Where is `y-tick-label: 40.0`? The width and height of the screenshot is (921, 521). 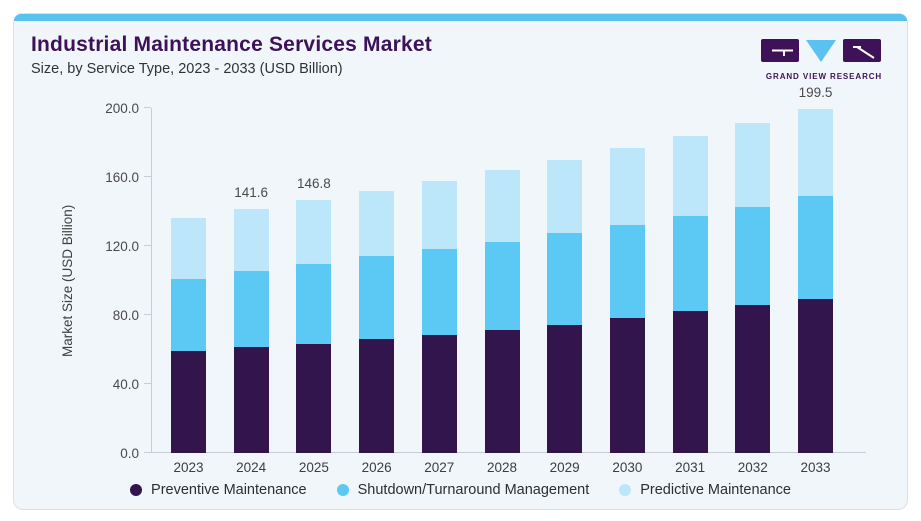 y-tick-label: 40.0 is located at coordinates (125, 384).